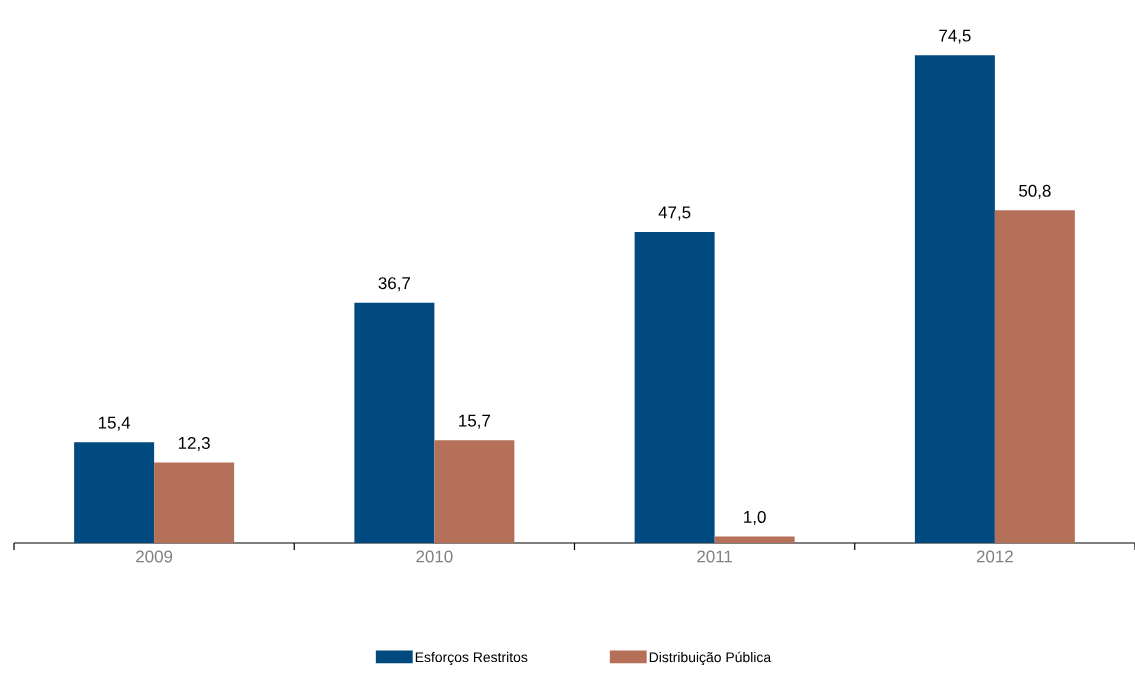  Describe the element at coordinates (714, 556) in the screenshot. I see `x-tick-label: 2011` at that location.